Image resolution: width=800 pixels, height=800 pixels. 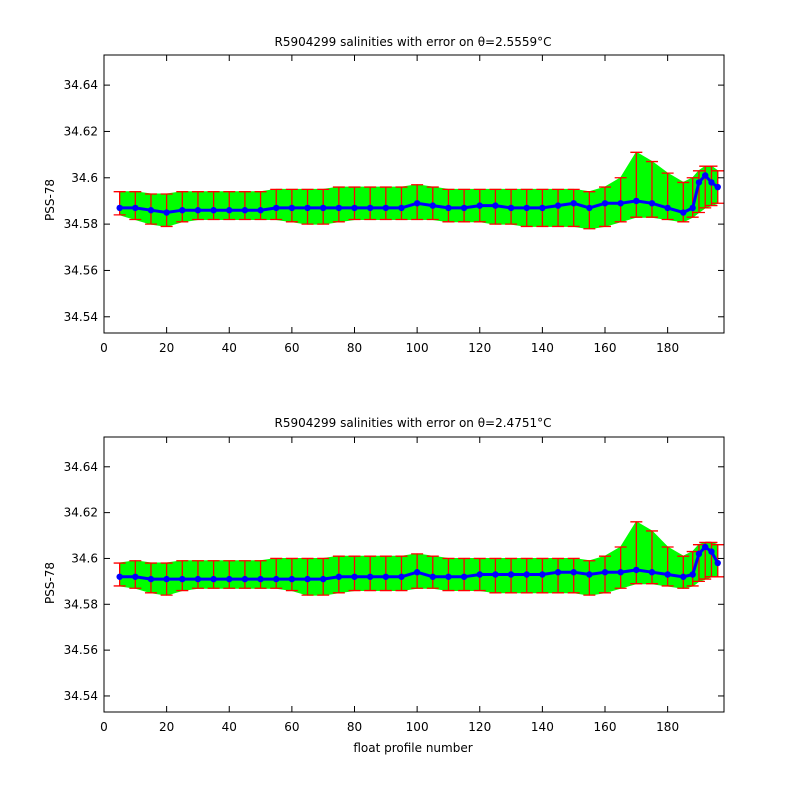 I want to click on chart-bottom-ytick-label: 34.54, so click(x=81, y=696).